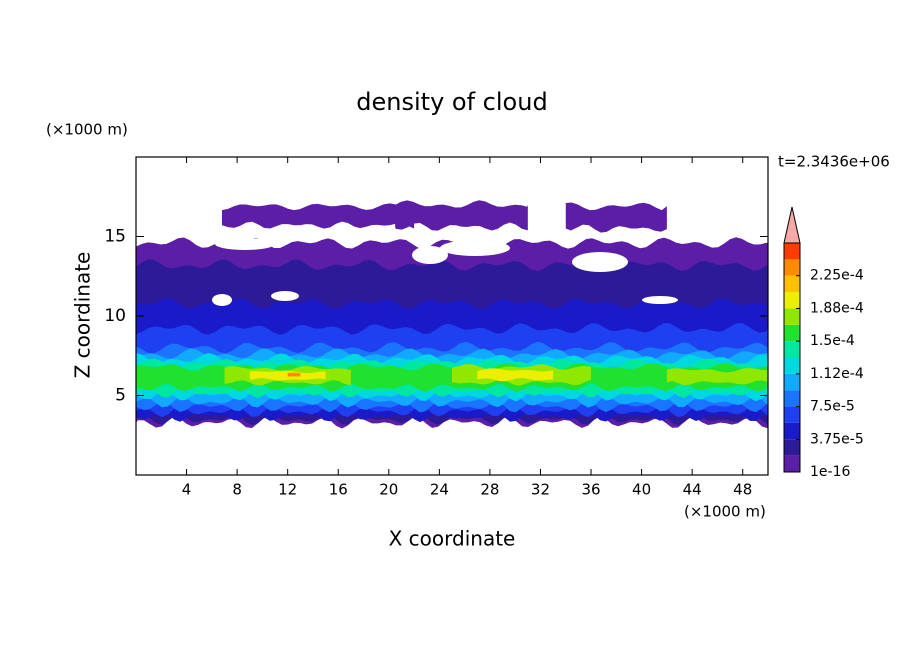  I want to click on colorbar-tick-label: 7.5e-5, so click(832, 407).